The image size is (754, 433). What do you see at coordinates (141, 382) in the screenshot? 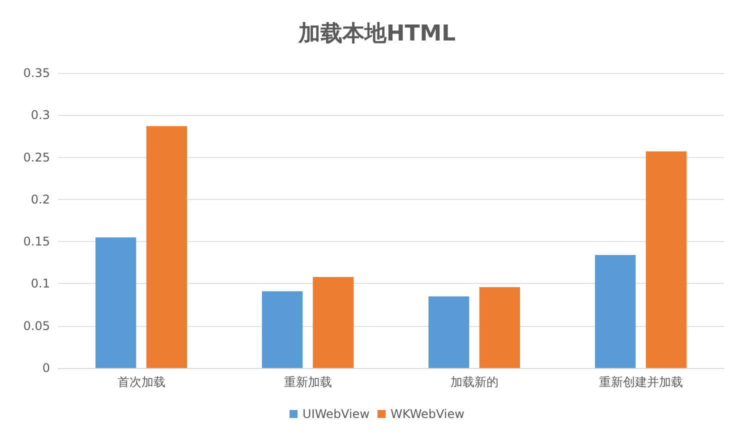
I see `x-tick-label: 首次加载` at bounding box center [141, 382].